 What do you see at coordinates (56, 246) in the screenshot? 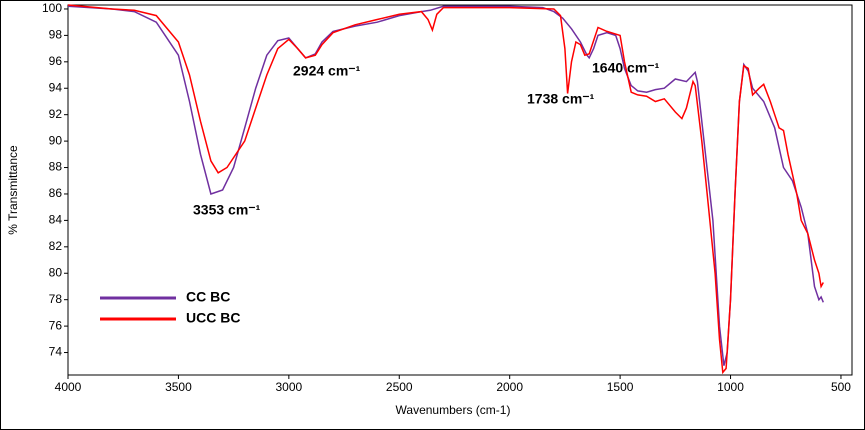
I see `y-tick-label: 82` at bounding box center [56, 246].